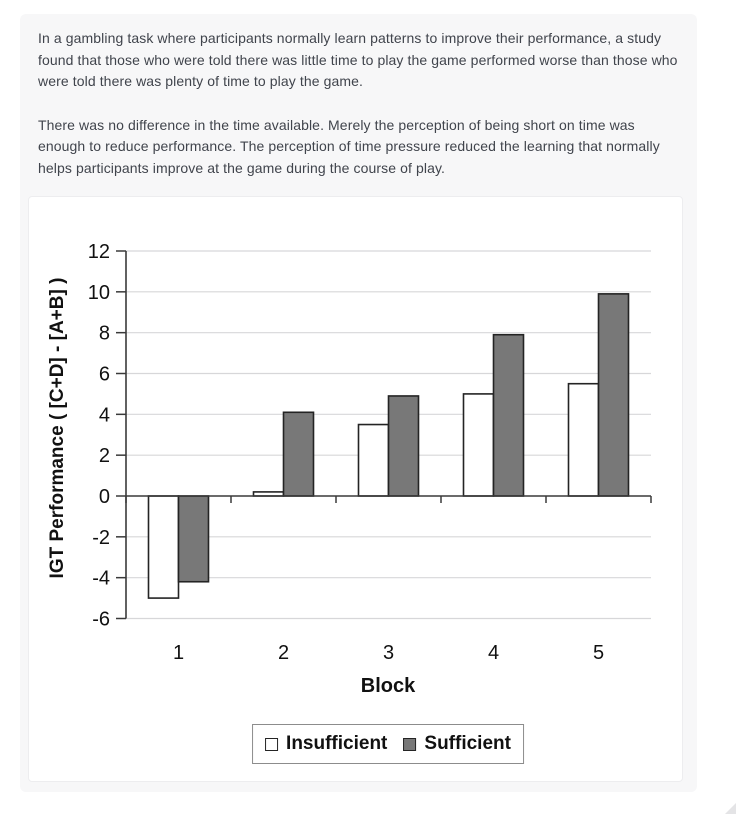  Describe the element at coordinates (410, 744) in the screenshot. I see `legend-swatch-sufficient` at that location.